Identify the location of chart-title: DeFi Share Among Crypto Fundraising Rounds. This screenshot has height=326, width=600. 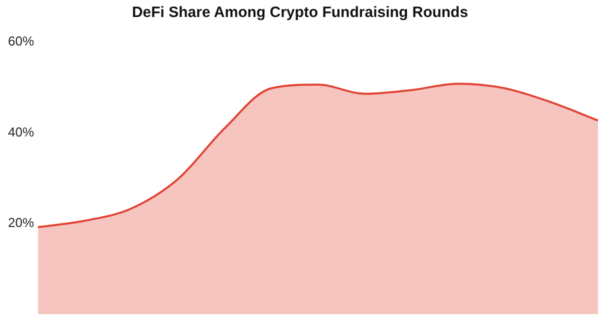
(300, 12).